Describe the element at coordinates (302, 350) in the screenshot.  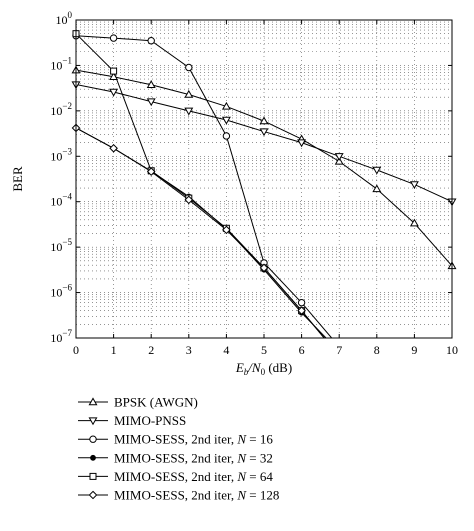
I see `x-tick-label: 6` at that location.